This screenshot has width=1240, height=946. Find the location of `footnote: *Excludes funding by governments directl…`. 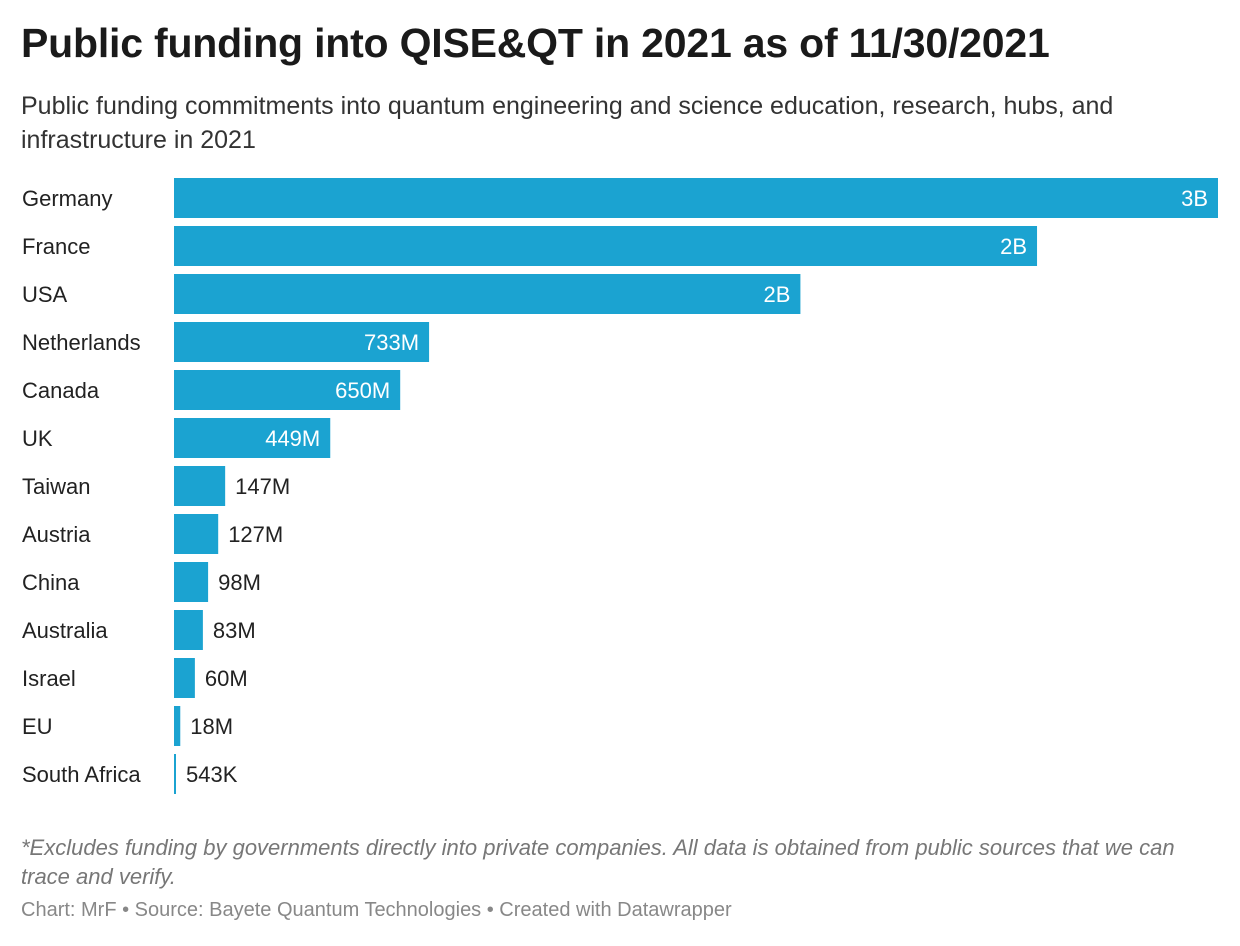

footnote: *Excludes funding by governments directl… is located at coordinates (598, 862).